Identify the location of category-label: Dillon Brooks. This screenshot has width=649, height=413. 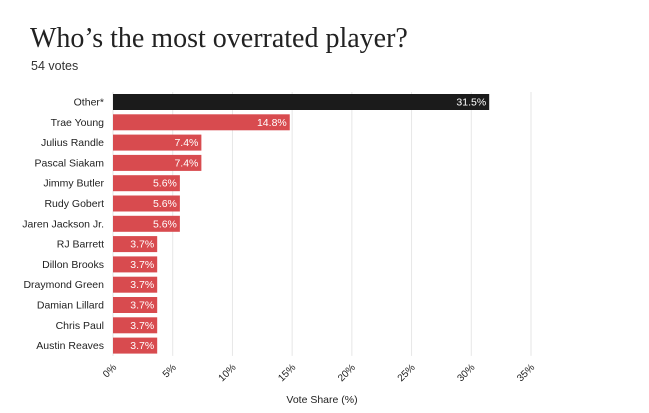
(73, 265).